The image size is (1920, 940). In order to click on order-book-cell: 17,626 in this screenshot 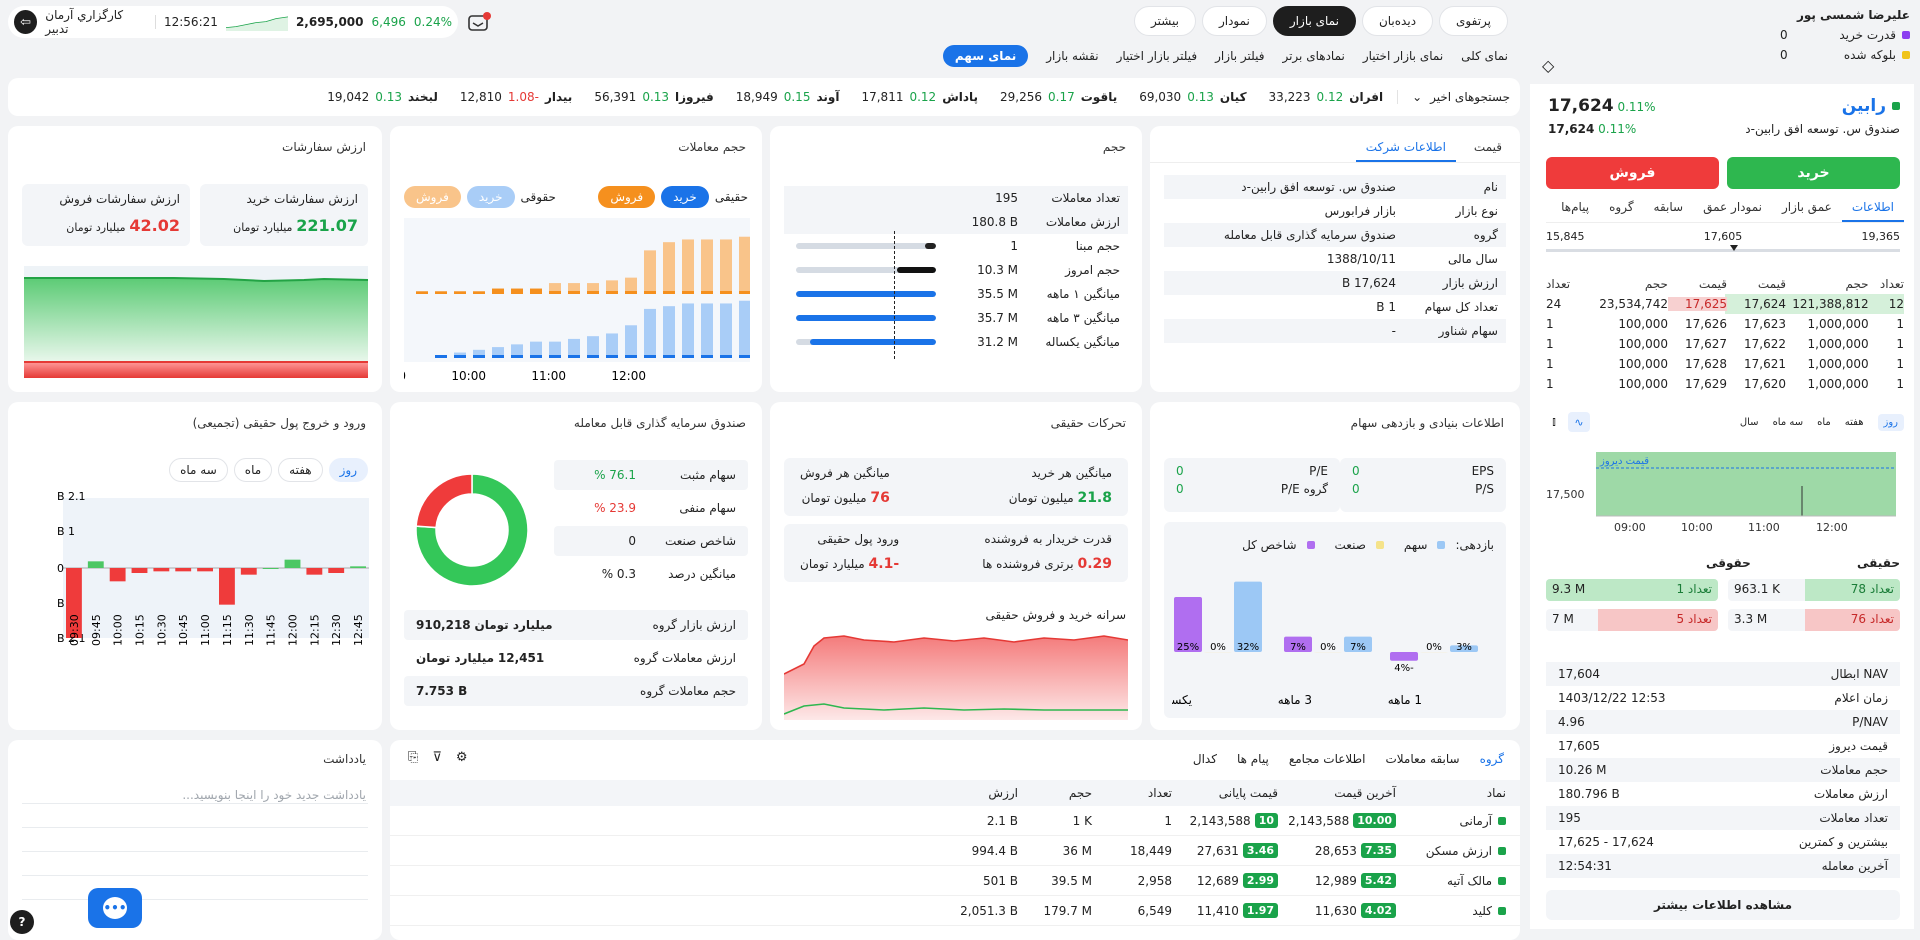, I will do `click(1697, 324)`.